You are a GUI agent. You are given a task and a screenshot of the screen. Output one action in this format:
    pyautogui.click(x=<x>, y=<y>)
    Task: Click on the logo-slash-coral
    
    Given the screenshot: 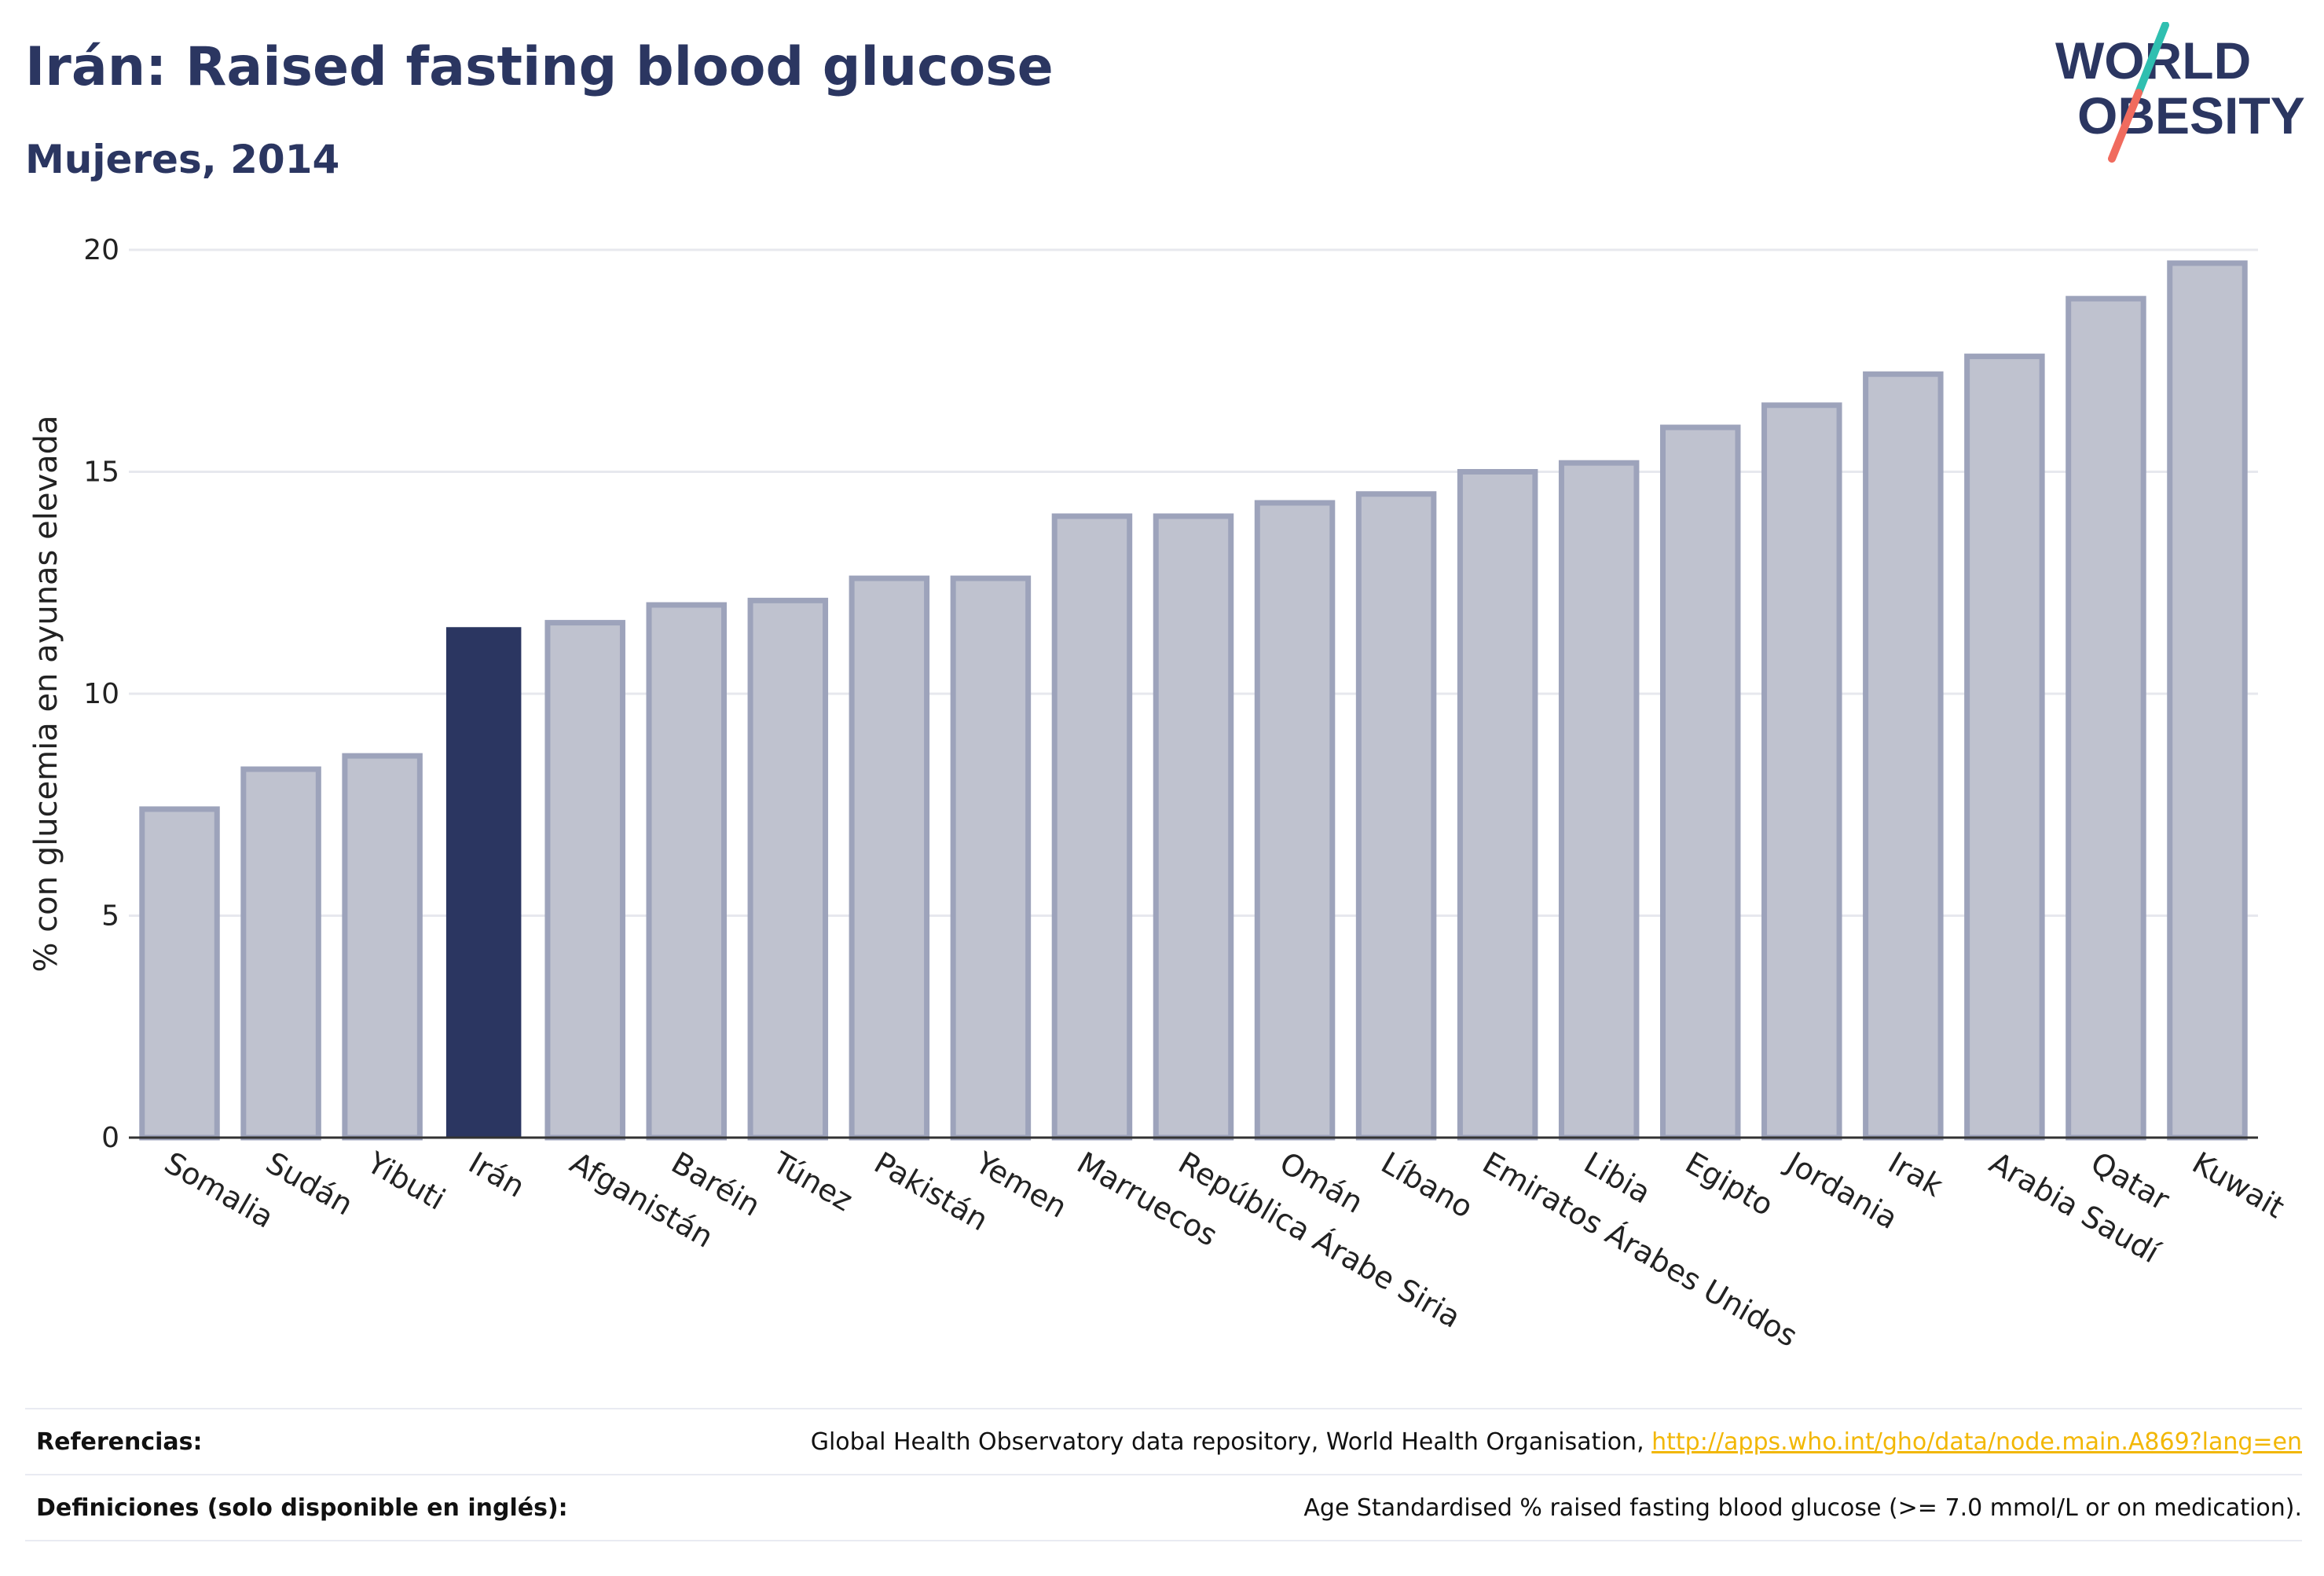 What is the action you would take?
    pyautogui.click(x=2125, y=126)
    